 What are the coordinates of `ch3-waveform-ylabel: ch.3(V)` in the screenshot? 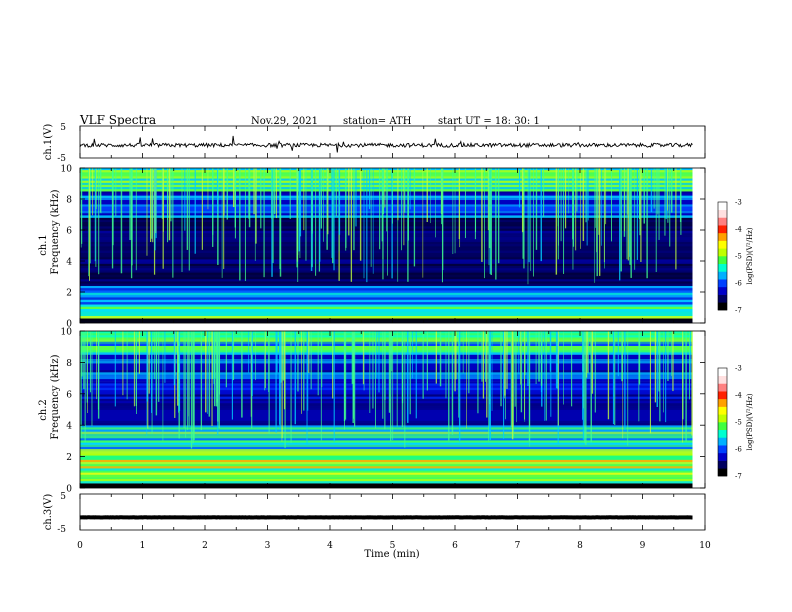 It's located at (48, 512).